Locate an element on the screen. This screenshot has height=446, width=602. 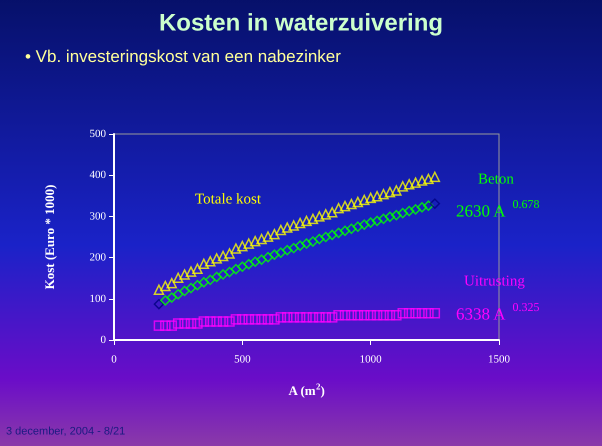
x-tick-label: 500 is located at coordinates (243, 360).